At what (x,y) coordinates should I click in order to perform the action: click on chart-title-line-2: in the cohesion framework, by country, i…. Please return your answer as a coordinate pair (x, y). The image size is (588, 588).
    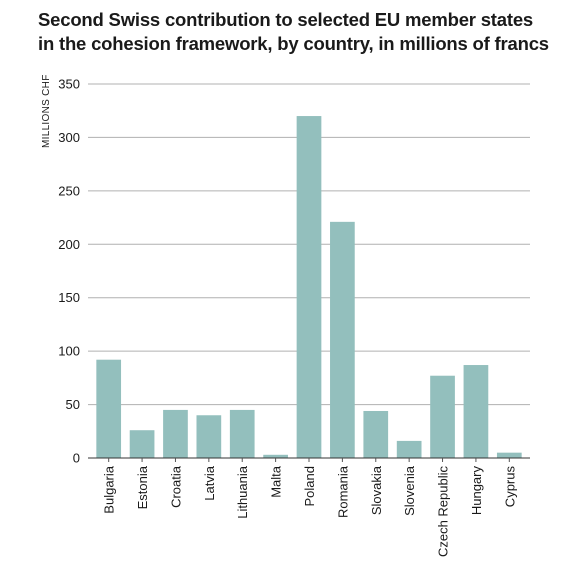
    Looking at the image, I should click on (293, 43).